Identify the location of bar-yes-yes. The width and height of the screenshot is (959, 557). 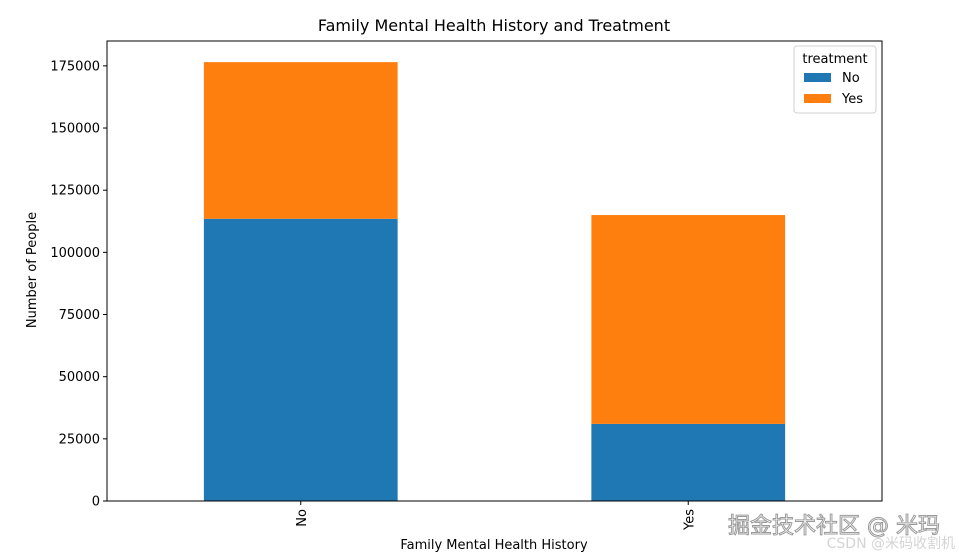
(688, 319).